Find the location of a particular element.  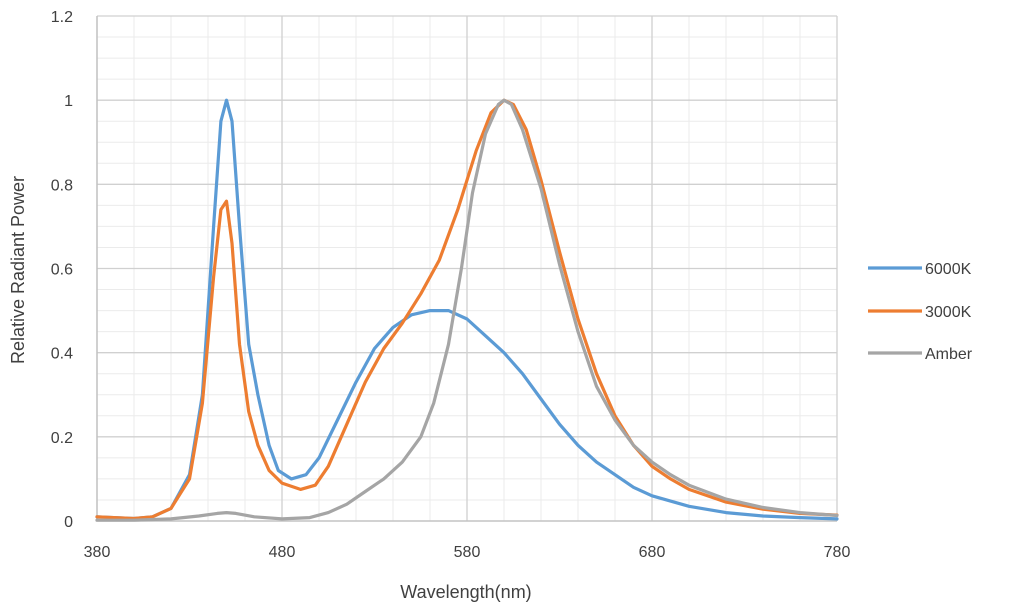

legend: 6000K 3000K Amber is located at coordinates (920, 312).